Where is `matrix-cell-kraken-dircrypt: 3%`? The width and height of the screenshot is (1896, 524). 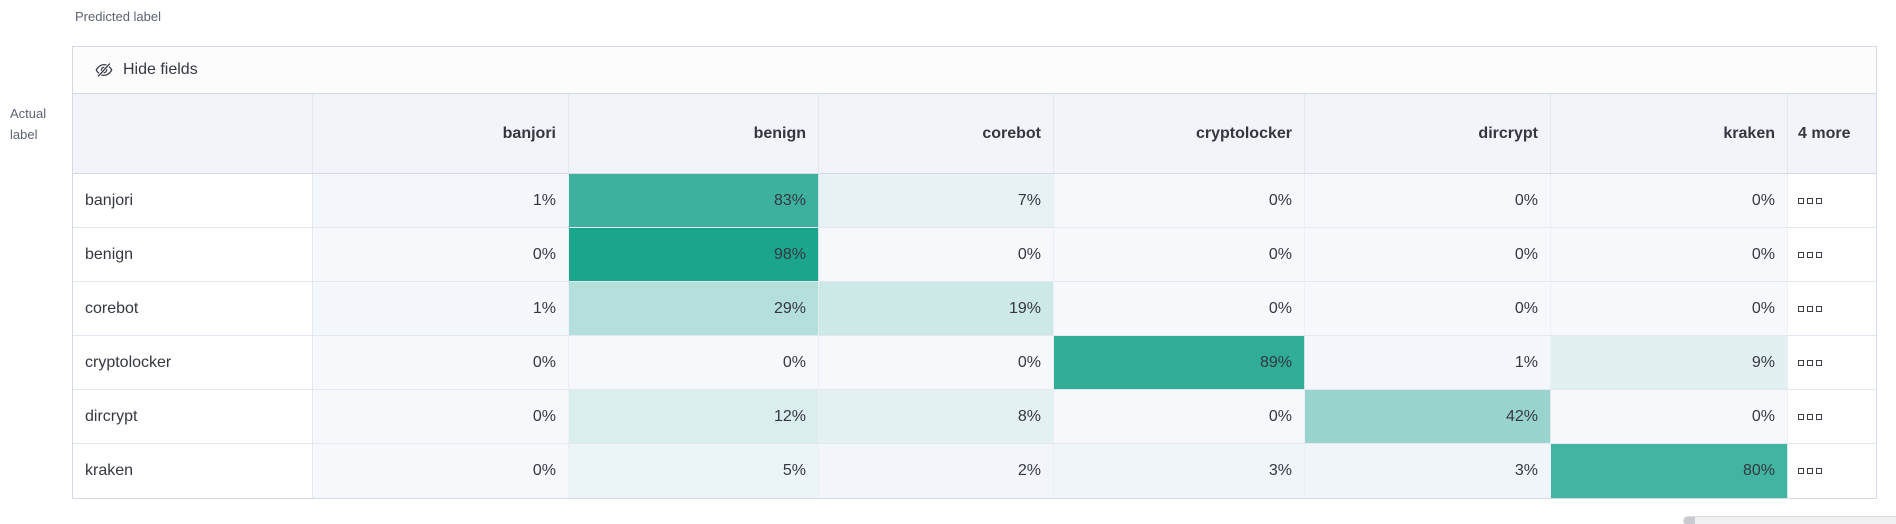
matrix-cell-kraken-dircrypt: 3% is located at coordinates (1428, 471).